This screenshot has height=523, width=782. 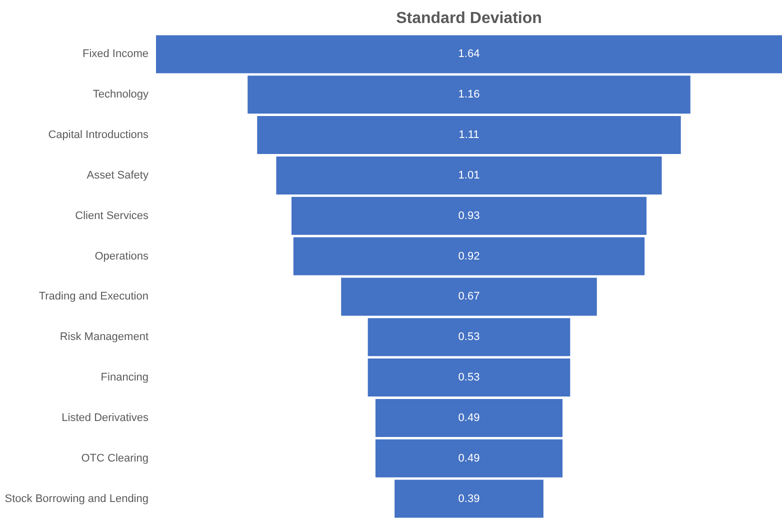 What do you see at coordinates (105, 418) in the screenshot?
I see `category-label: Listed Derivatives` at bounding box center [105, 418].